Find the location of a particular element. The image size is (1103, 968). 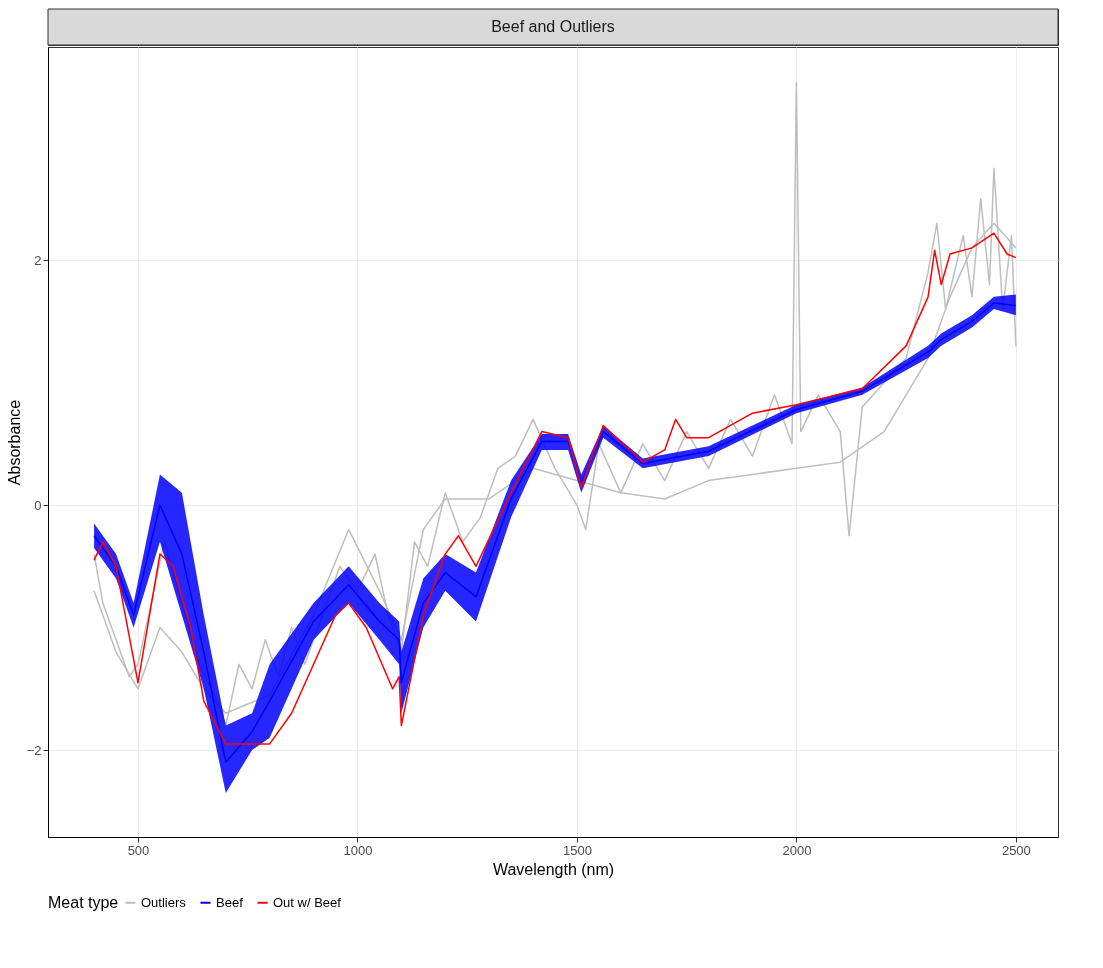

x-tick-label: 1500 is located at coordinates (577, 850).